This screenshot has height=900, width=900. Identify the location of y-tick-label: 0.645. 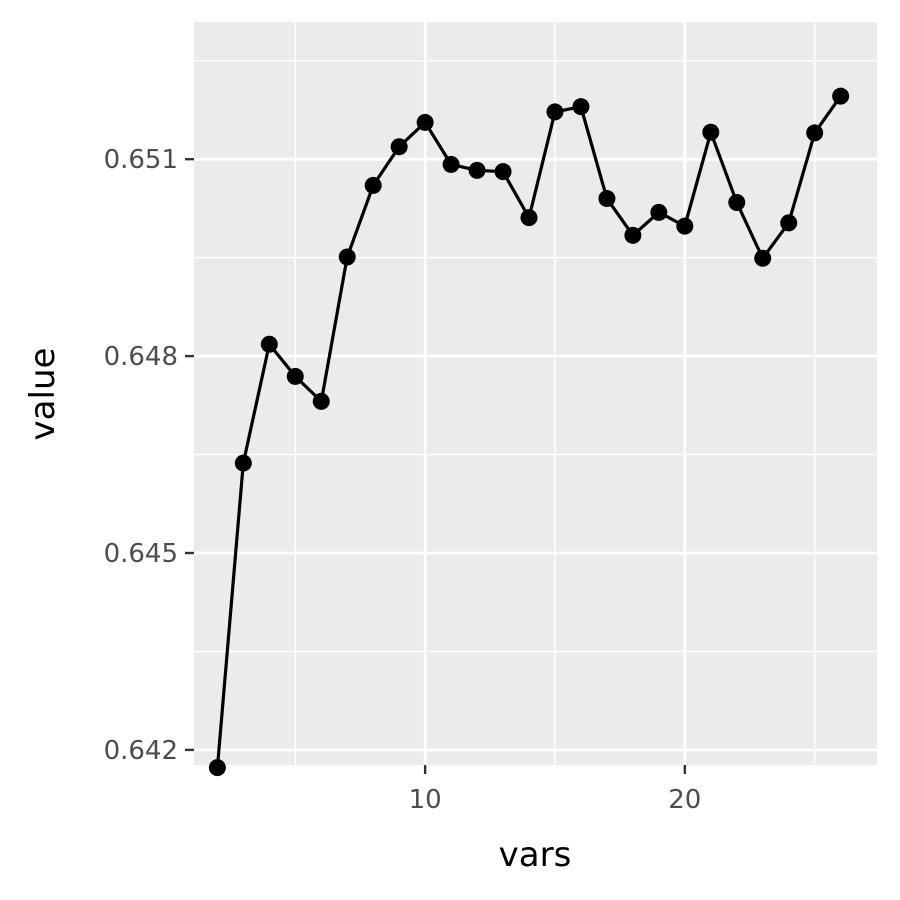
(141, 554).